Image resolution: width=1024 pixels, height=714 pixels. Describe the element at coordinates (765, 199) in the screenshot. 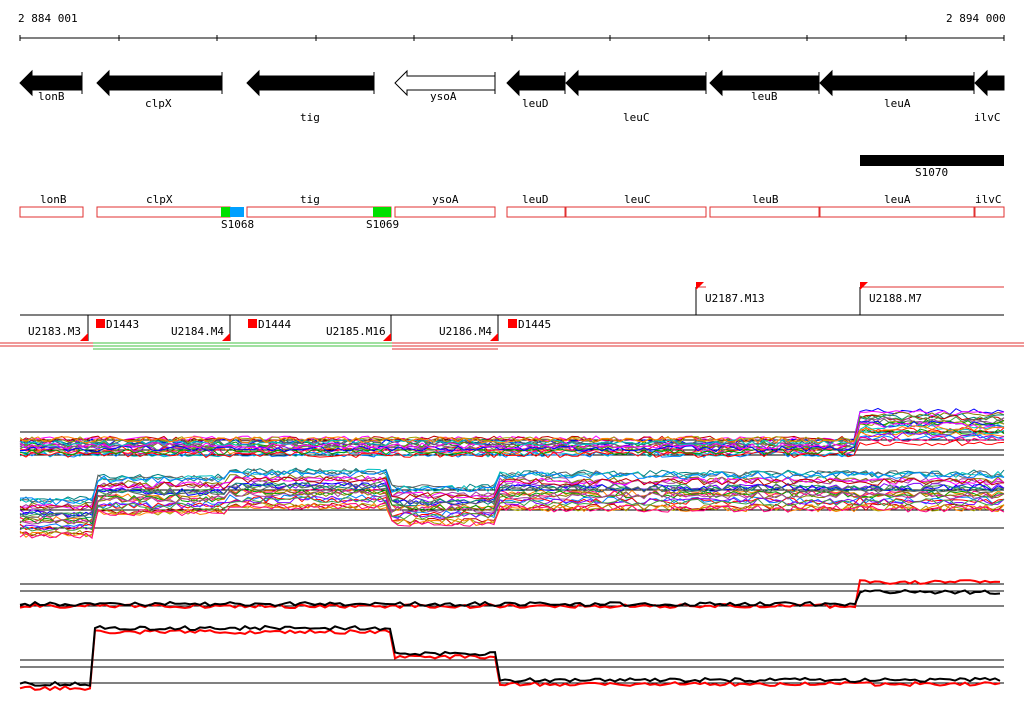

I see `annotation-label: leuB` at that location.